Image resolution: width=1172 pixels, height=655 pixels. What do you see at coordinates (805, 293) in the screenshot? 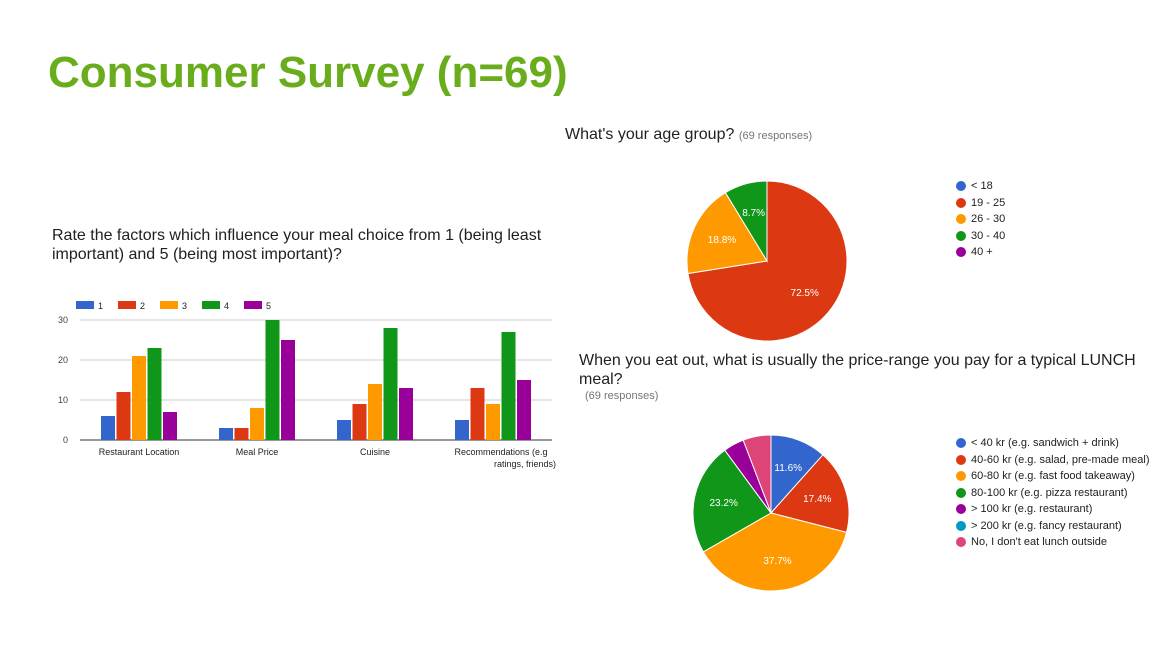
I see `age-slice-label: 72.5%` at bounding box center [805, 293].